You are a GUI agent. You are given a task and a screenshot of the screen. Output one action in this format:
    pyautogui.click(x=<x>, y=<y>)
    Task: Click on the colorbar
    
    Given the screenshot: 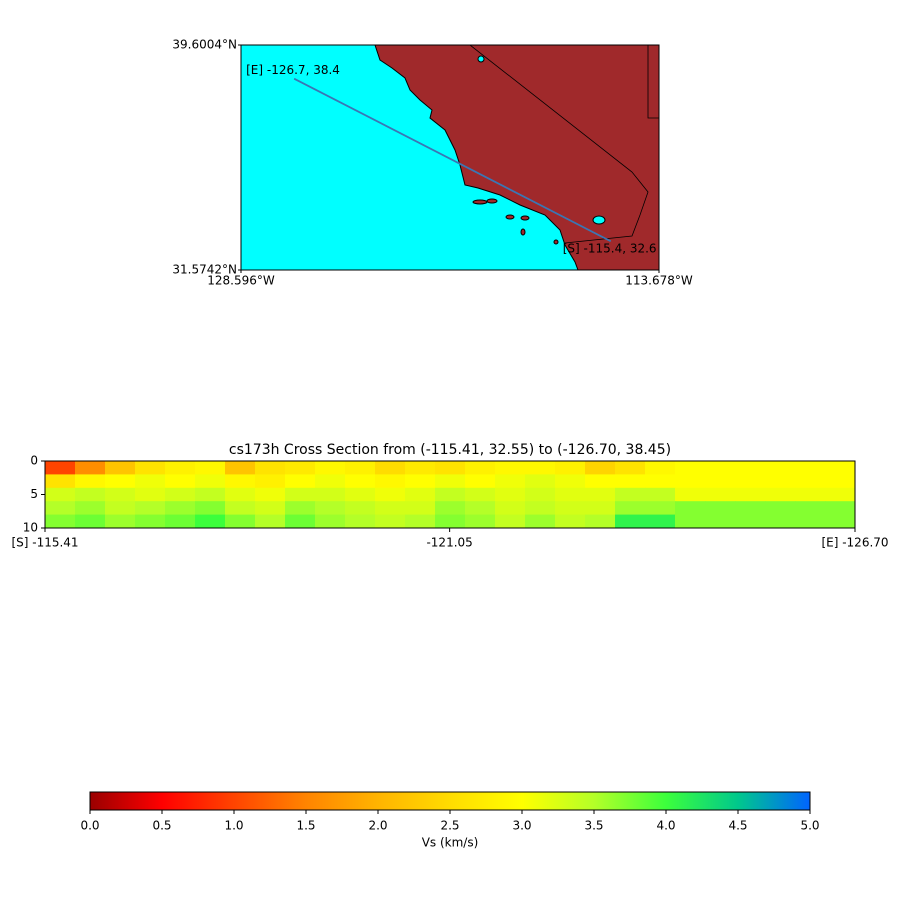 What is the action you would take?
    pyautogui.click(x=450, y=801)
    